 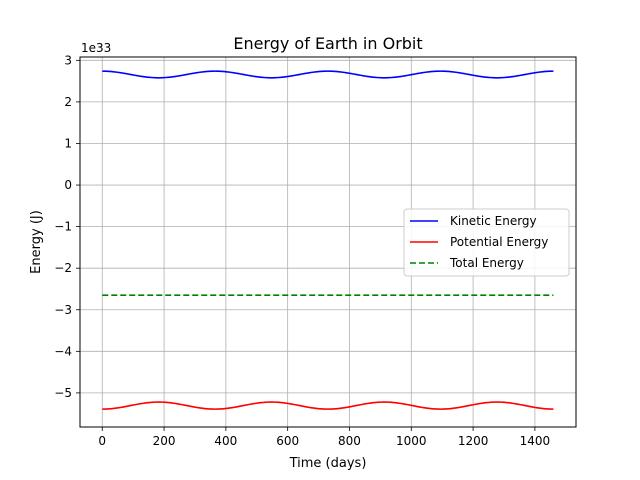 What do you see at coordinates (68, 102) in the screenshot?
I see `y-tick-label: 2` at bounding box center [68, 102].